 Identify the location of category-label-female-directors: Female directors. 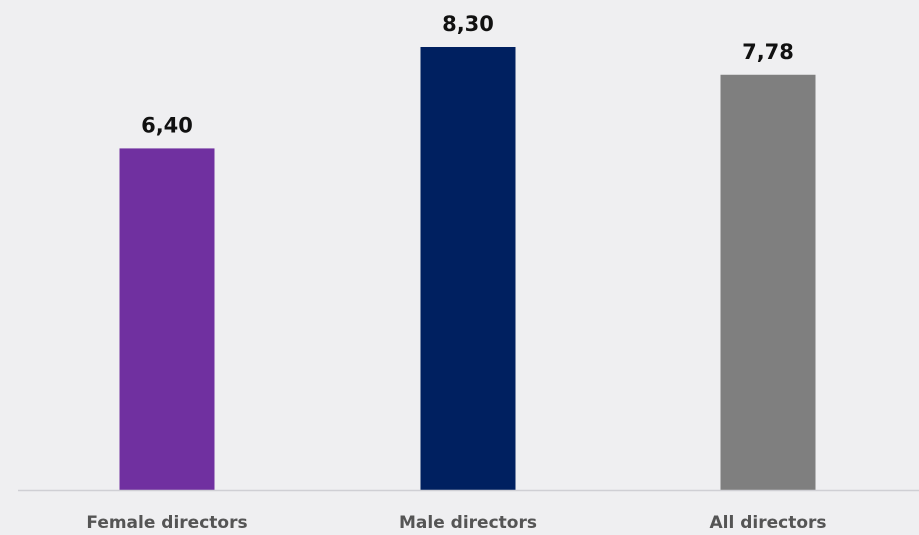
(166, 523).